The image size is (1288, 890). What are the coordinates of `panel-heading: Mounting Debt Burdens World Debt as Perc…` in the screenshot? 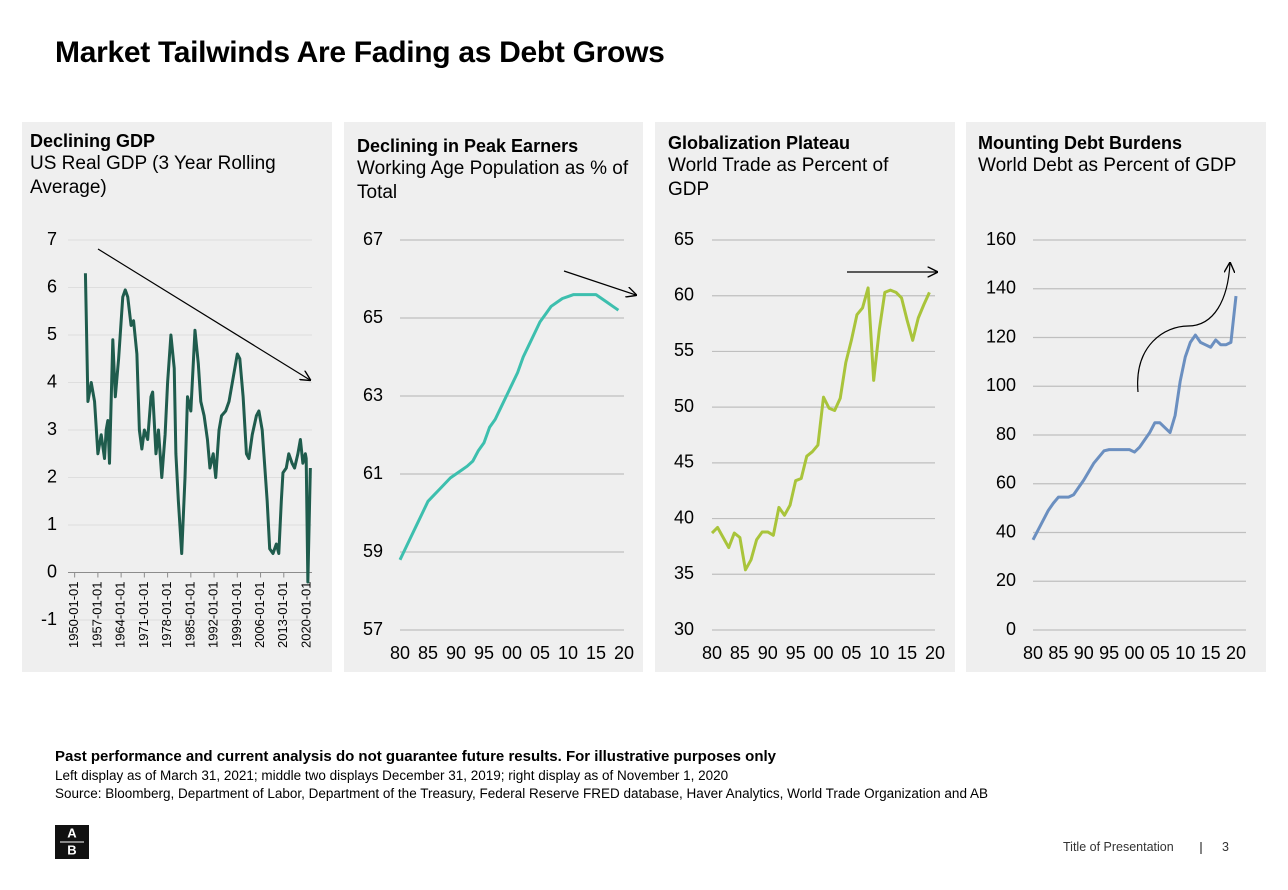 It's located at (1120, 155).